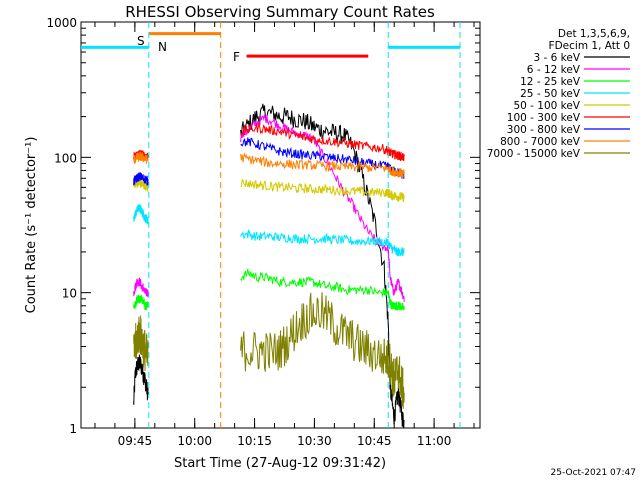 The image size is (640, 480). I want to click on legend-label: 50 - 100 keV, so click(546, 106).